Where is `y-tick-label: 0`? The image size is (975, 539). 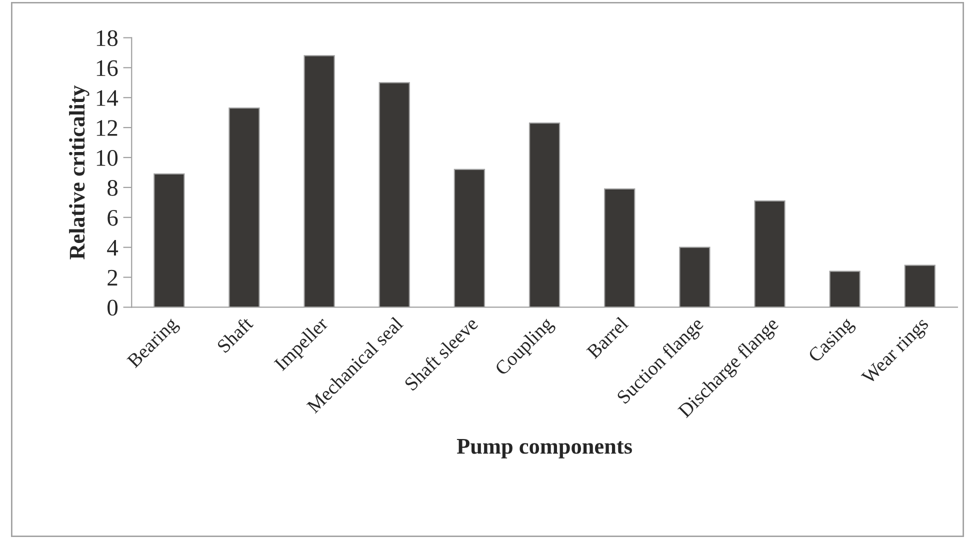
y-tick-label: 0 is located at coordinates (113, 308).